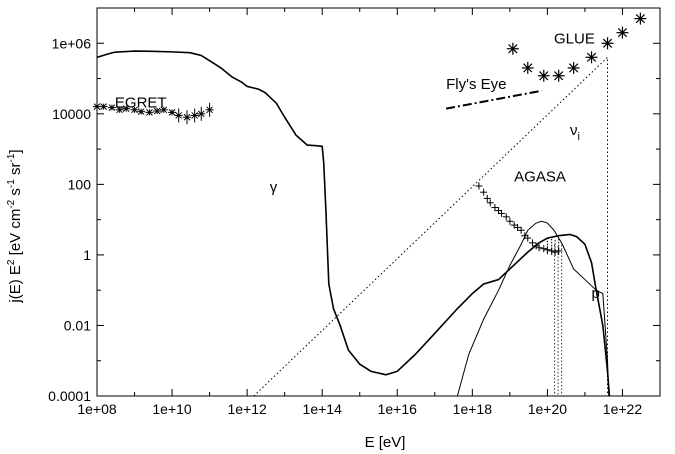 The height and width of the screenshot is (454, 675). I want to click on y-tick-label: 1, so click(87, 255).